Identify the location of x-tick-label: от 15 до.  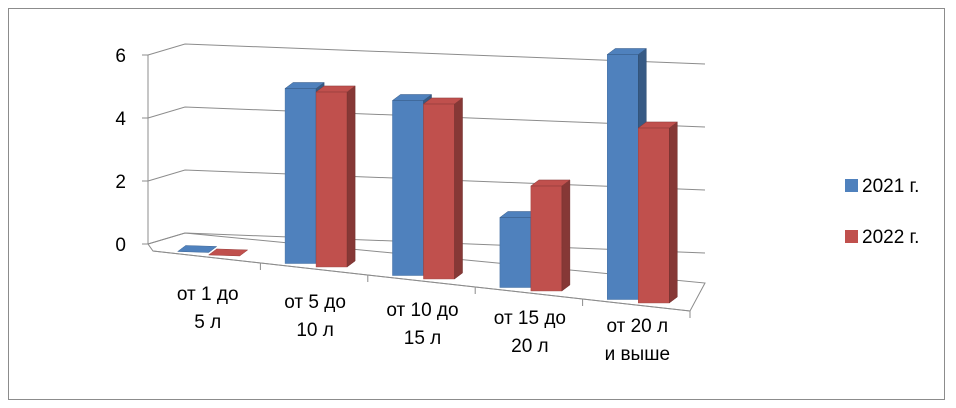
(530, 318).